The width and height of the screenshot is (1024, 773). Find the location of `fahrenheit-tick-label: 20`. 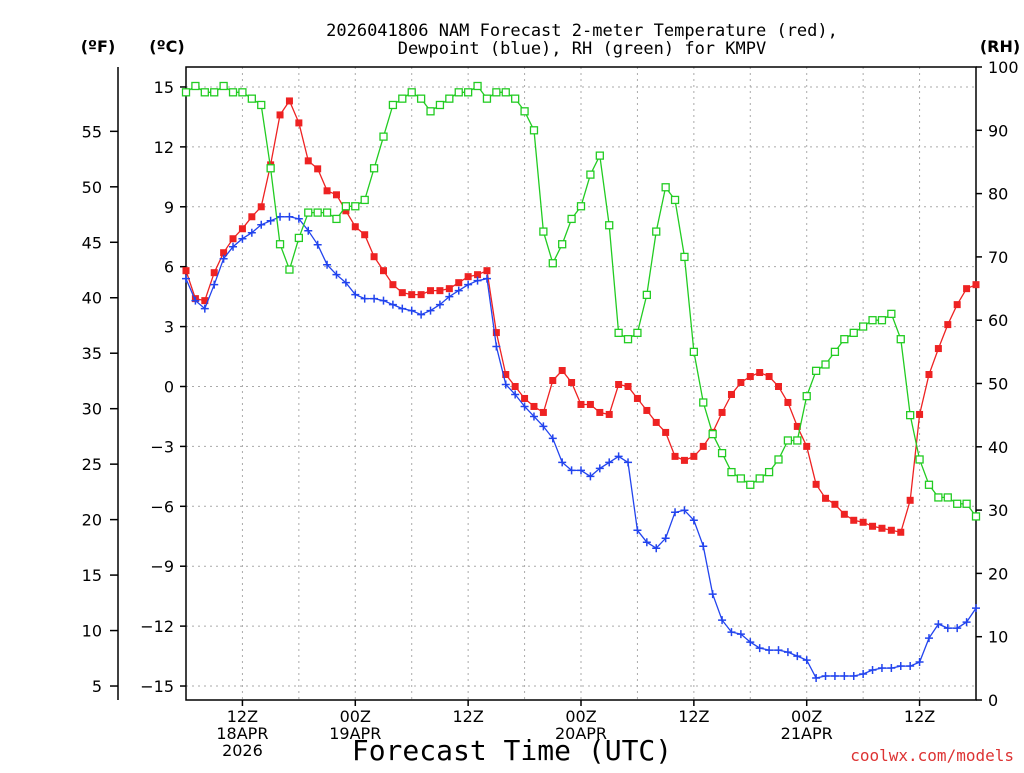

fahrenheit-tick-label: 20 is located at coordinates (92, 520).